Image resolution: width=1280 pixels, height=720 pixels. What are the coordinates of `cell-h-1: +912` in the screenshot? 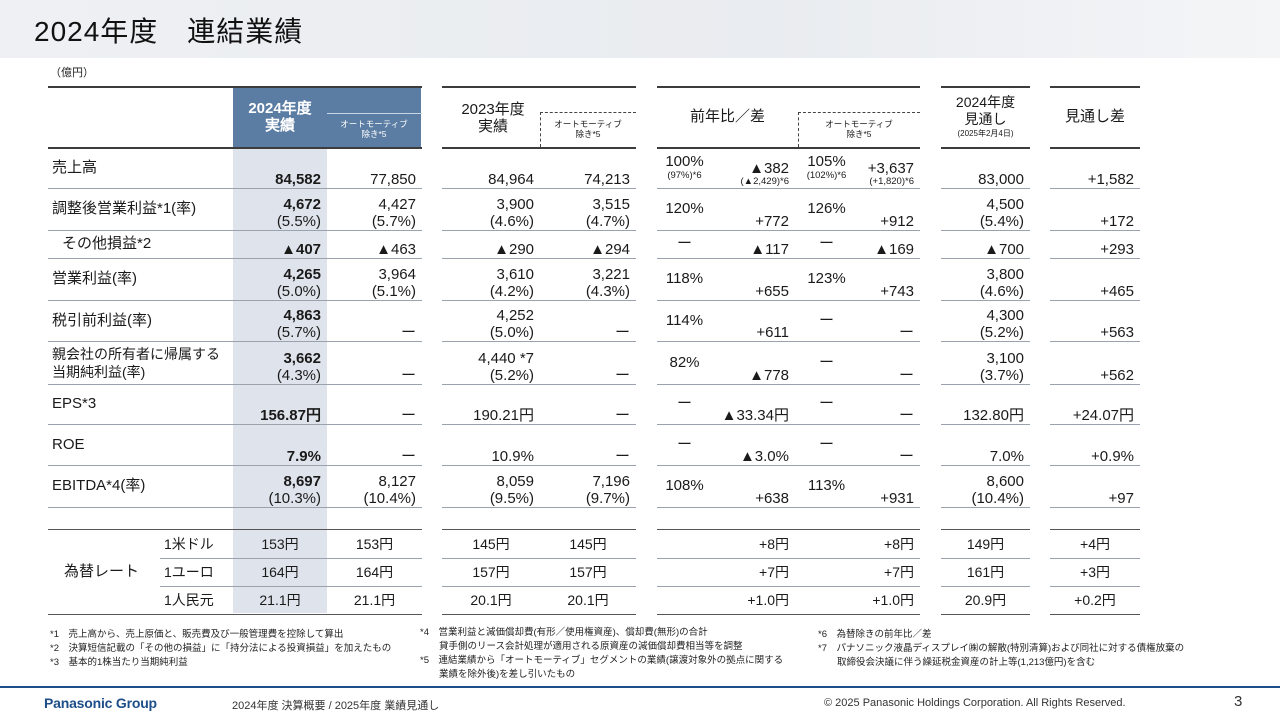 It's located at (884, 209).